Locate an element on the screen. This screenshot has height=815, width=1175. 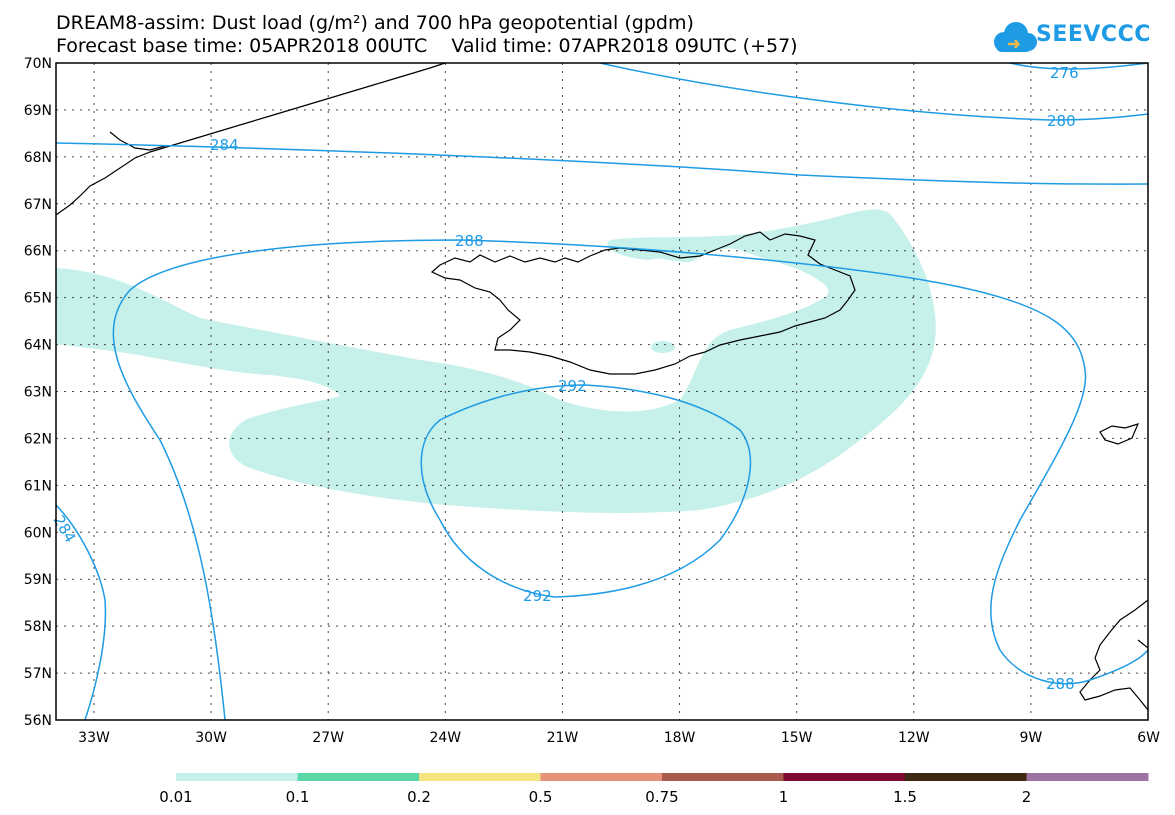
latitude-label: 67N is located at coordinates (38, 205).